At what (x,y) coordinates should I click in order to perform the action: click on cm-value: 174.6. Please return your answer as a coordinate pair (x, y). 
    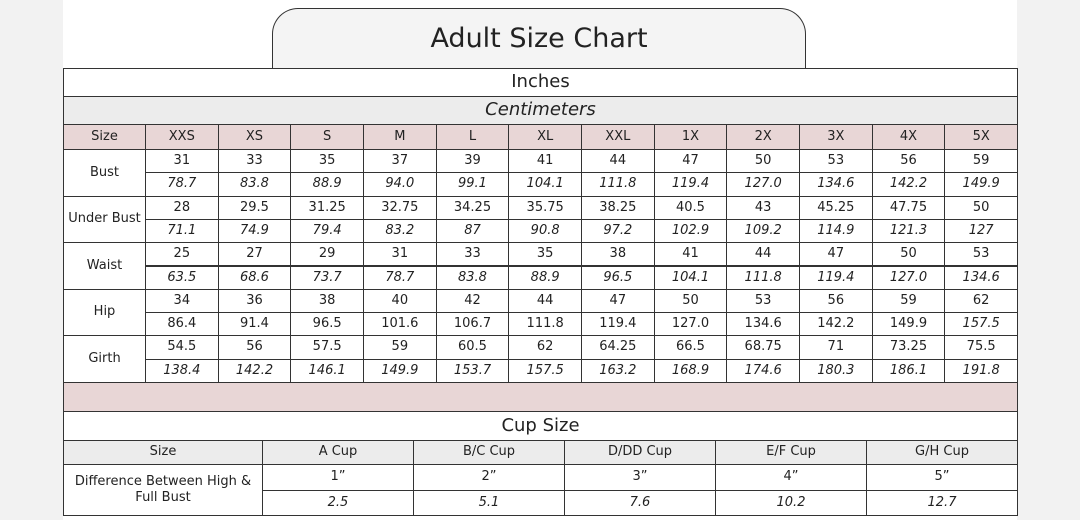
    Looking at the image, I should click on (763, 370).